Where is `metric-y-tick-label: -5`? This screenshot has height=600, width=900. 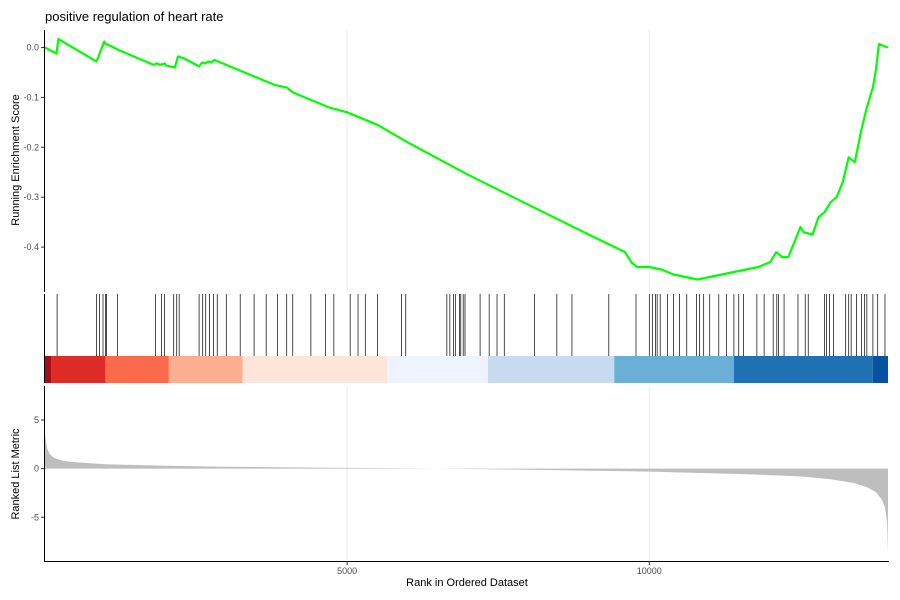 metric-y-tick-label: -5 is located at coordinates (35, 517).